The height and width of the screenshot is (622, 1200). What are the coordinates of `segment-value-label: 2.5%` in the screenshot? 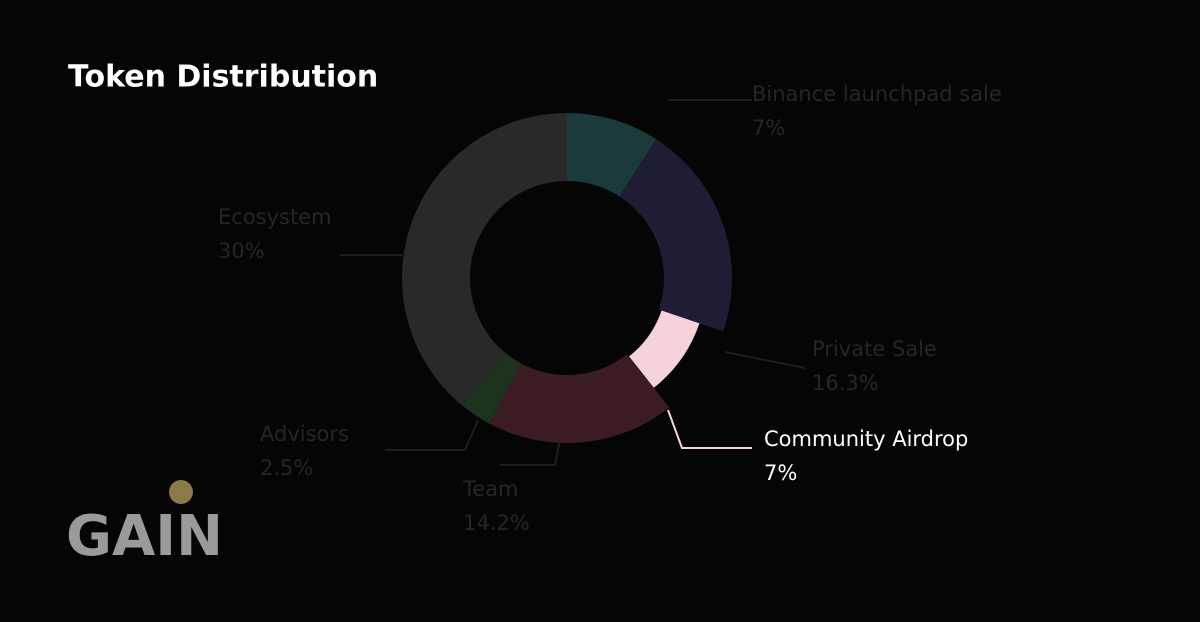 It's located at (286, 468).